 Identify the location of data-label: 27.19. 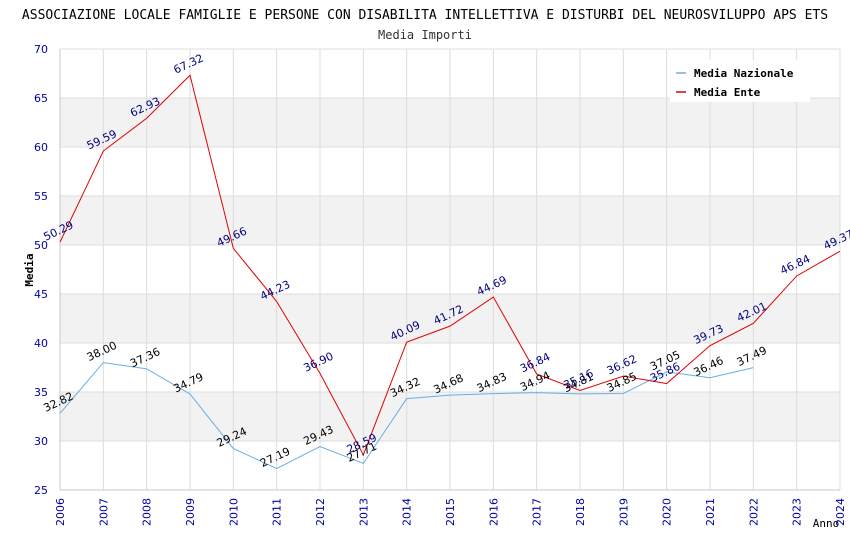
(275, 457).